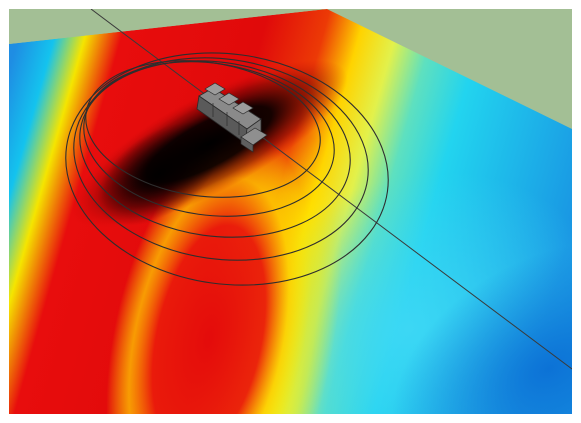 This screenshot has width=581, height=423. What do you see at coordinates (232, 117) in the screenshot?
I see `building-model-icon` at bounding box center [232, 117].